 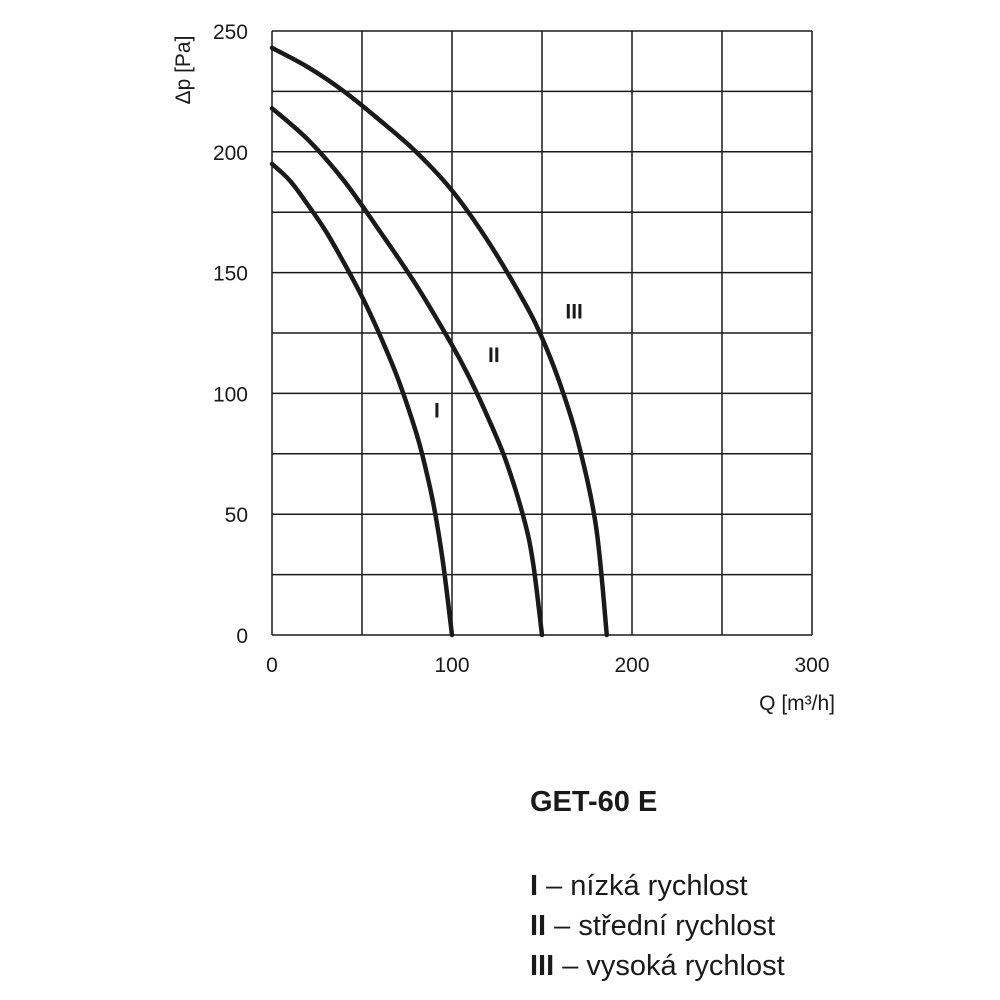 I want to click on y-tick-label: 250, so click(x=230, y=32).